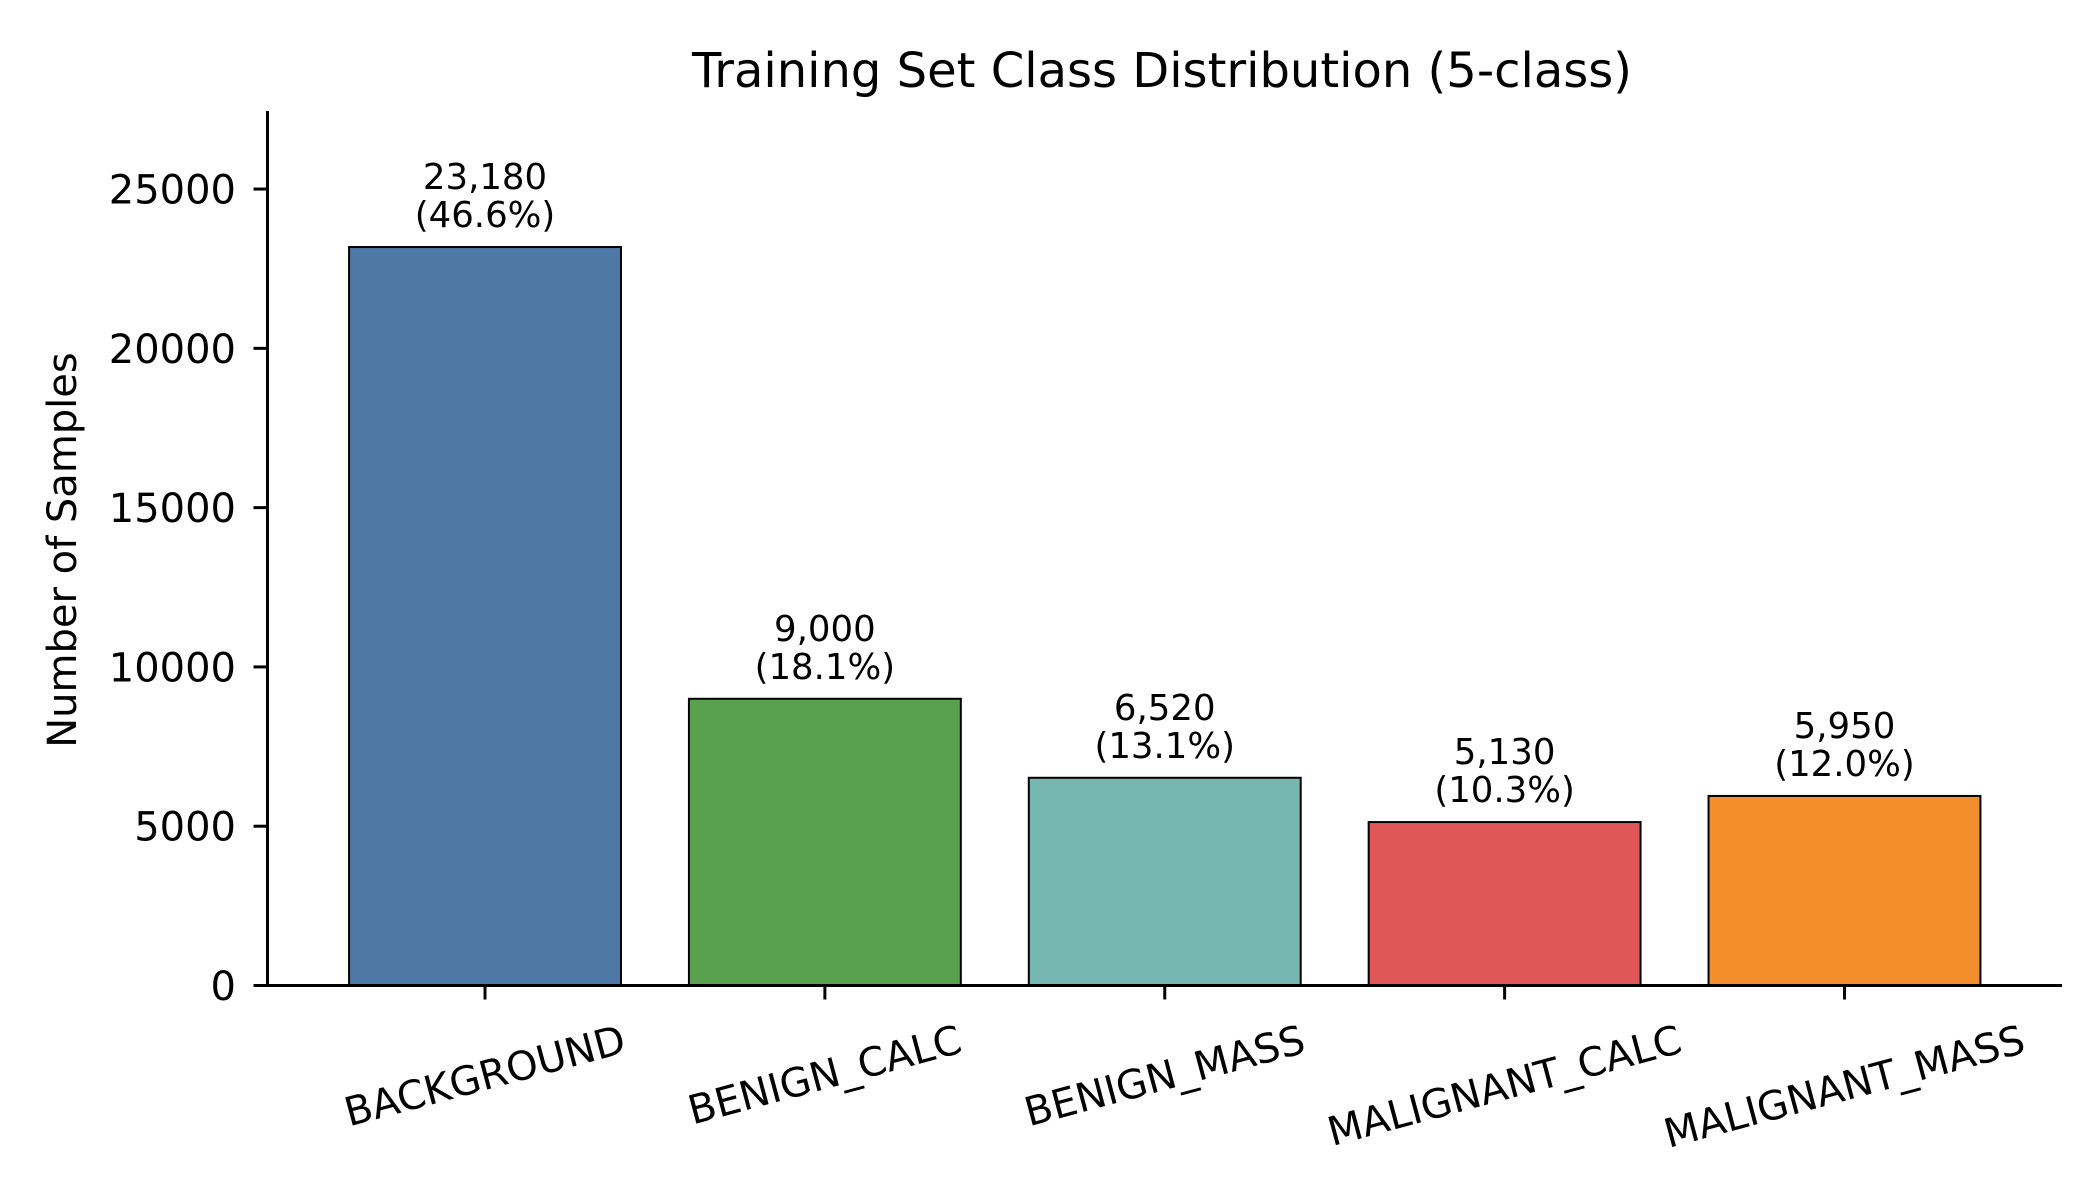  Describe the element at coordinates (223, 987) in the screenshot. I see `y-tick-label: 0` at that location.